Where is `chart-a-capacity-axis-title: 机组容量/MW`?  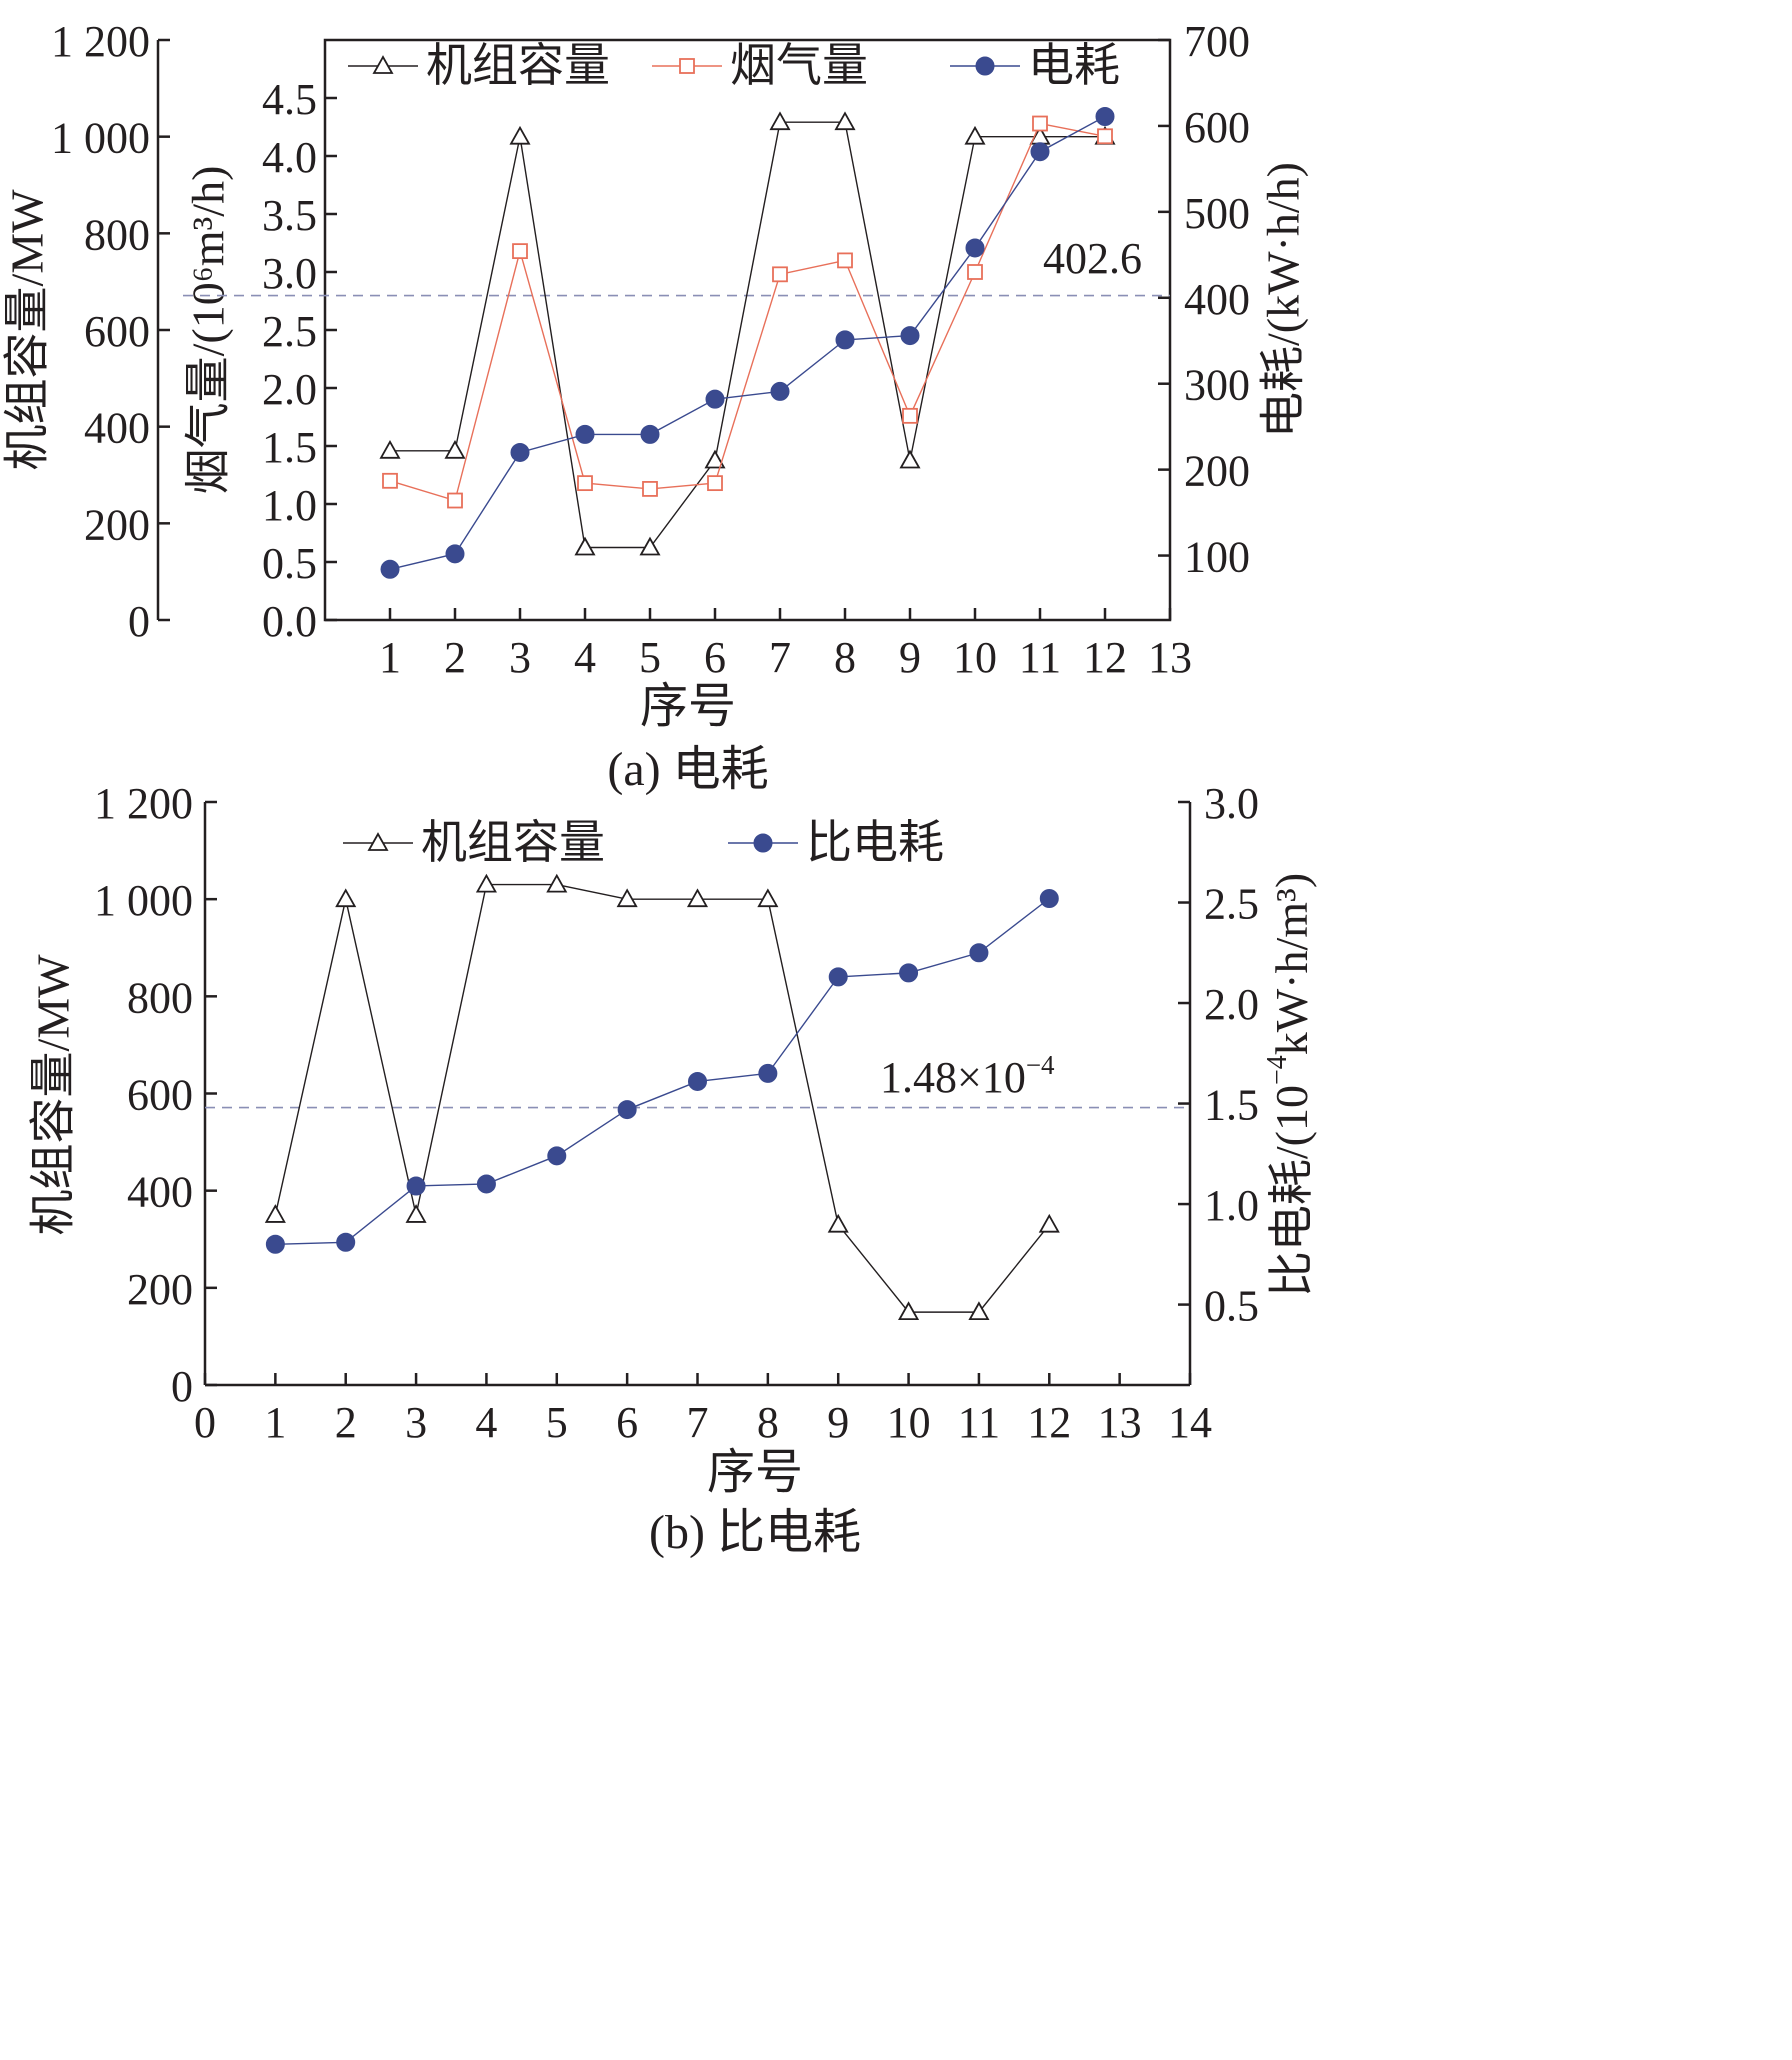 chart-a-capacity-axis-title: 机组容量/MW is located at coordinates (27, 330).